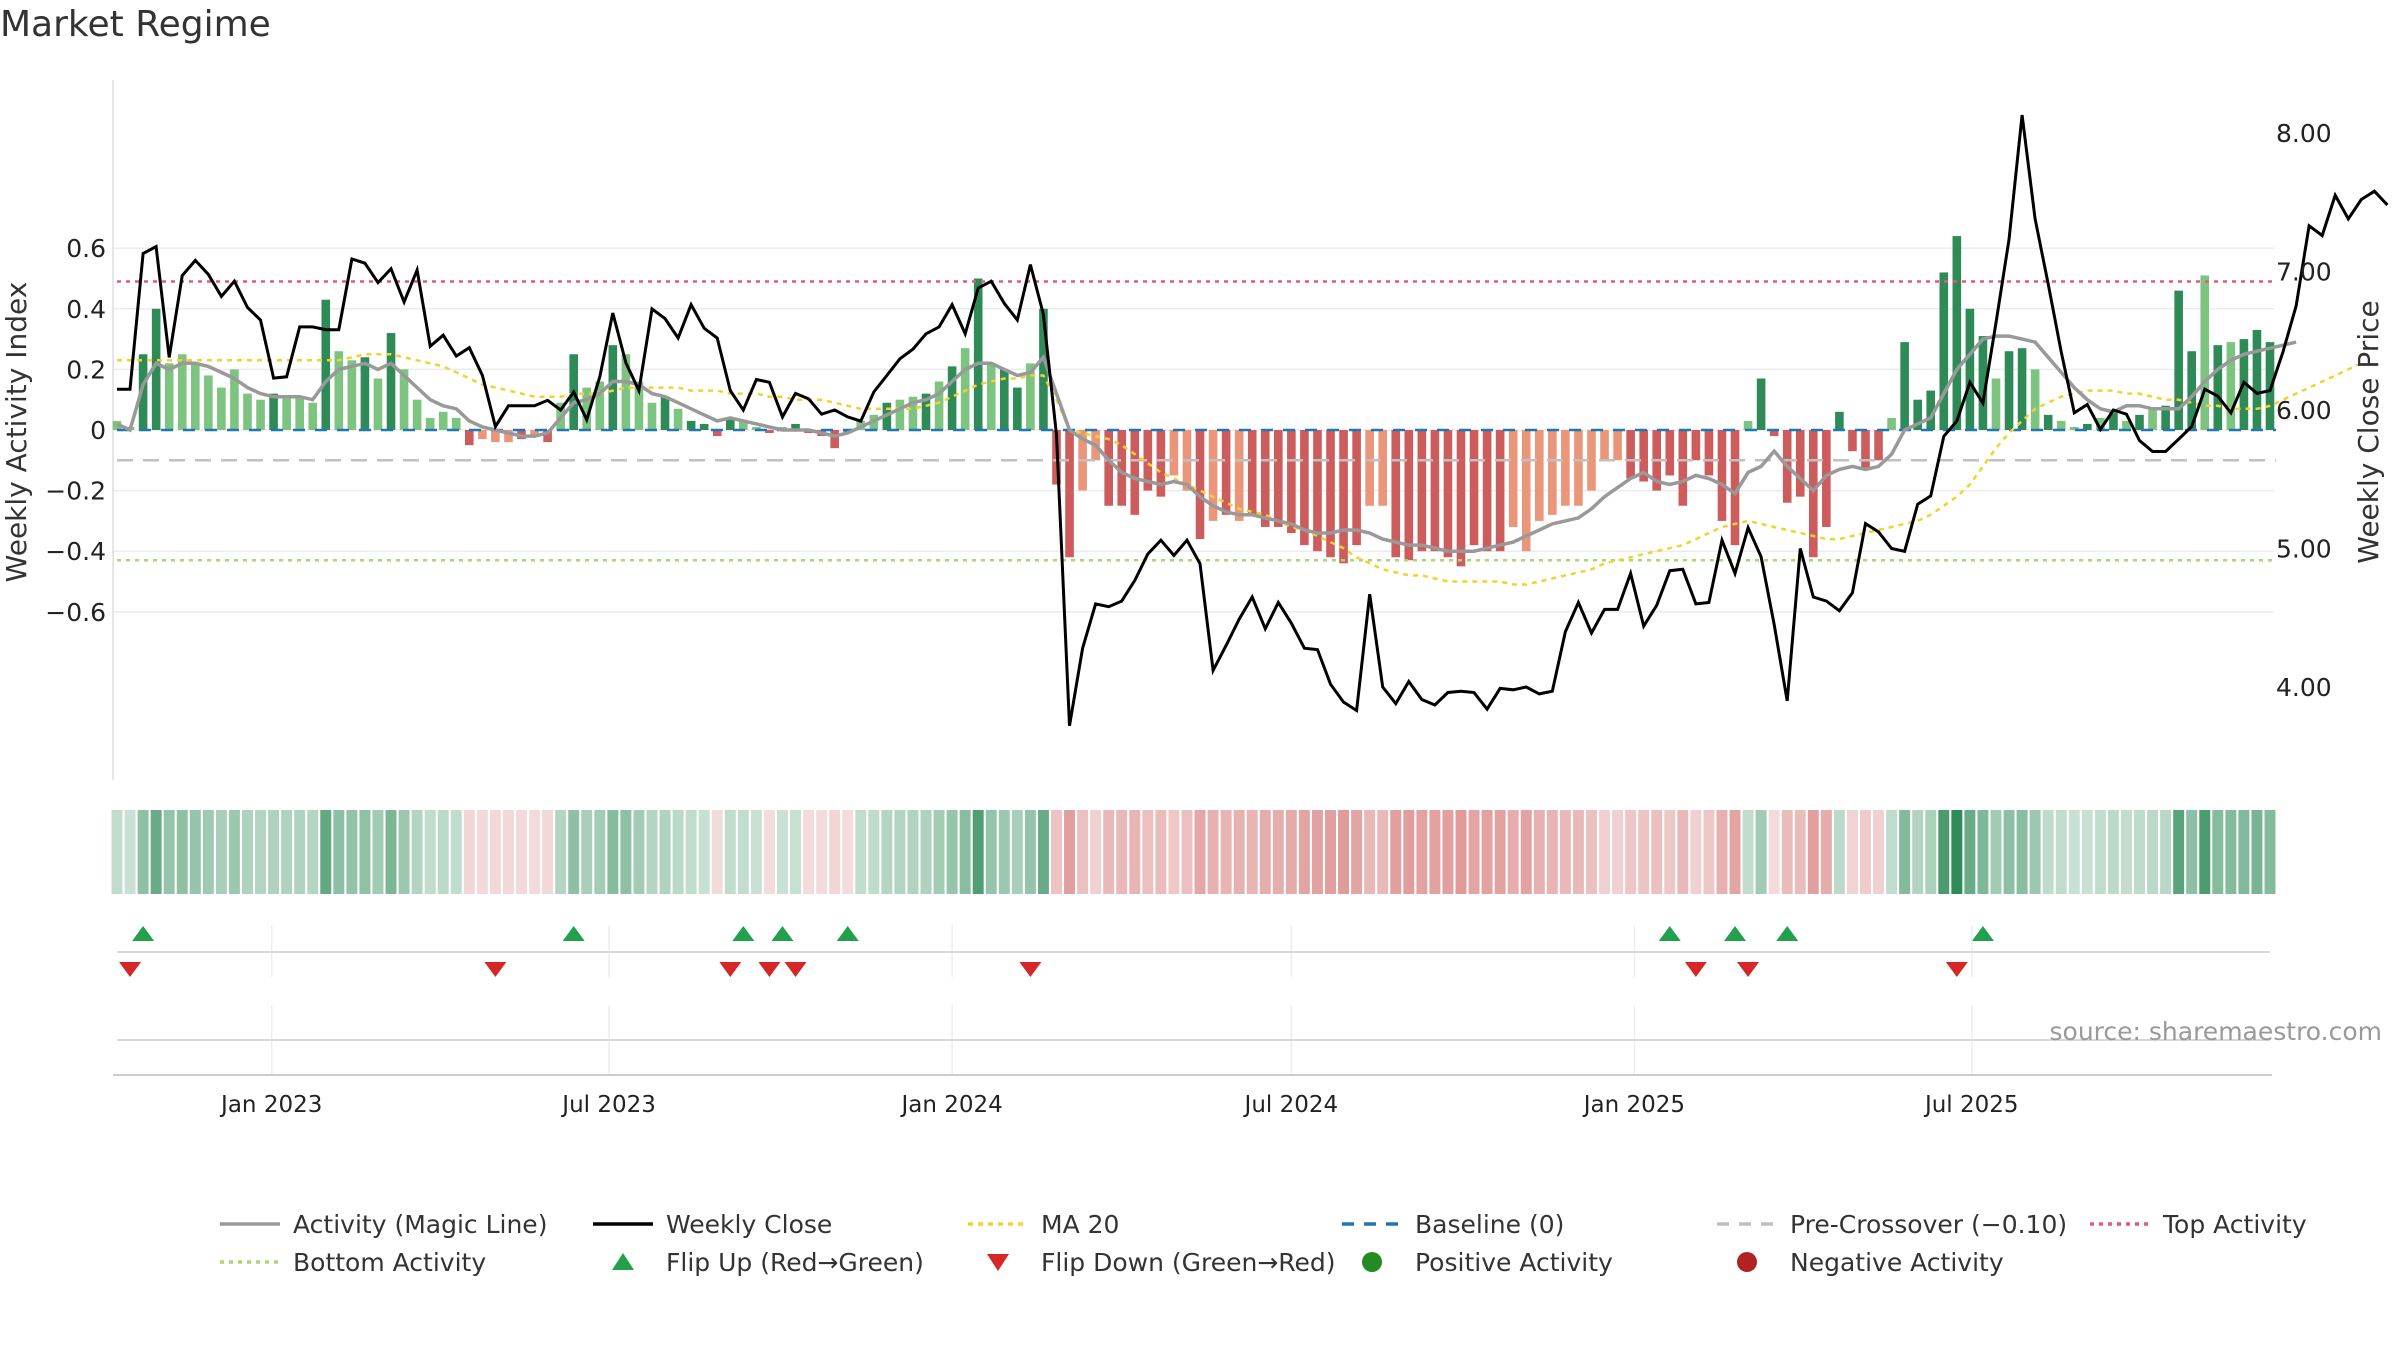  Describe the element at coordinates (75, 491) in the screenshot. I see `left-tick-label: −0.2` at that location.